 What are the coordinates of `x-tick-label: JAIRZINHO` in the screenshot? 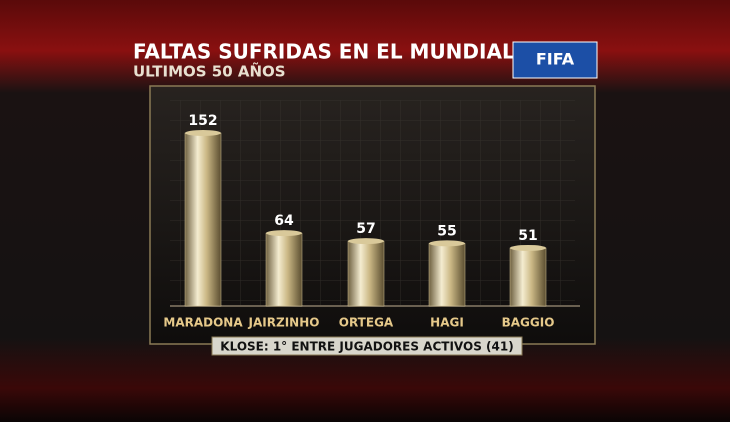 It's located at (284, 323).